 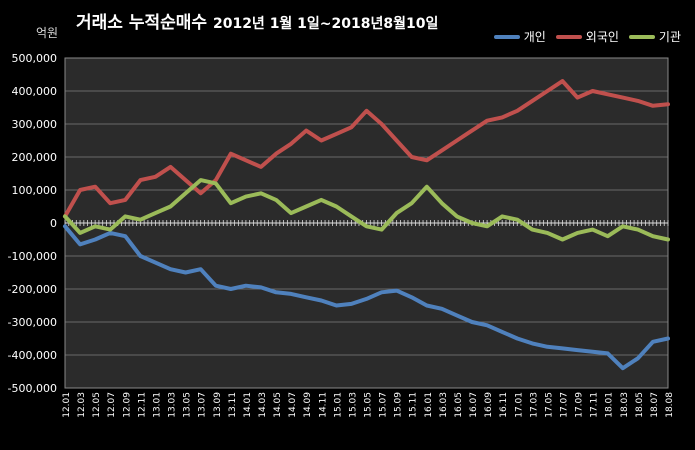 I want to click on x-tick-label: 15.05, so click(x=369, y=405).